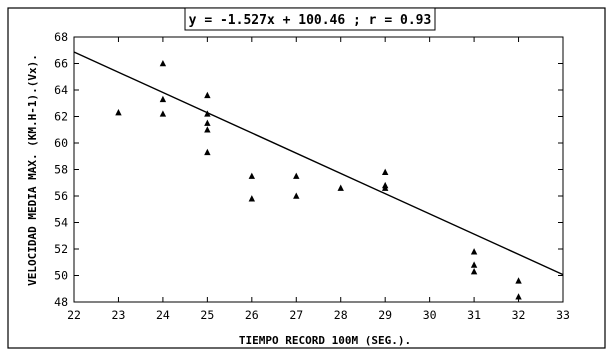  I want to click on y-tick-label: 58, so click(61, 170).